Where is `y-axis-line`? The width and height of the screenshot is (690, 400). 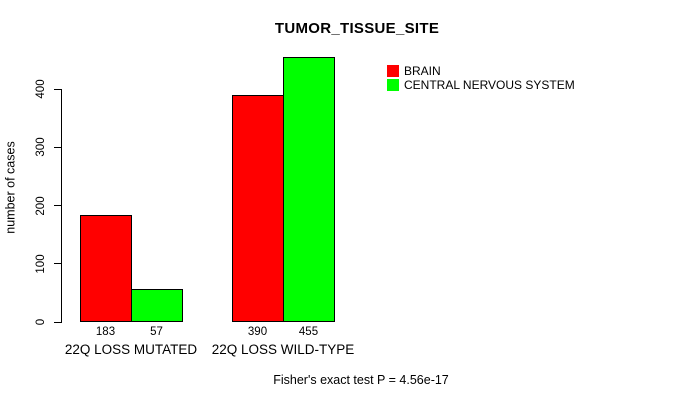 y-axis-line is located at coordinates (61, 206).